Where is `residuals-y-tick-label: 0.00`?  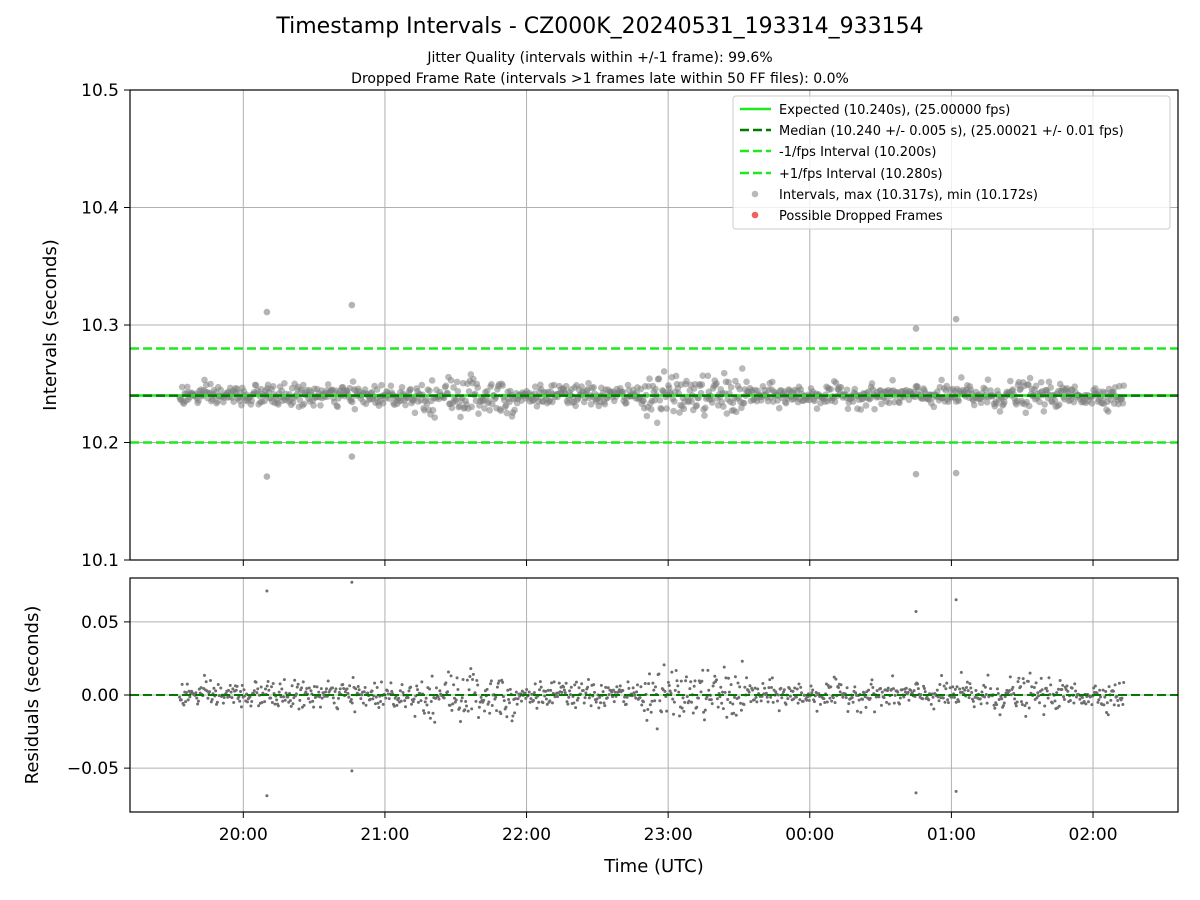
residuals-y-tick-label: 0.00 is located at coordinates (100, 696).